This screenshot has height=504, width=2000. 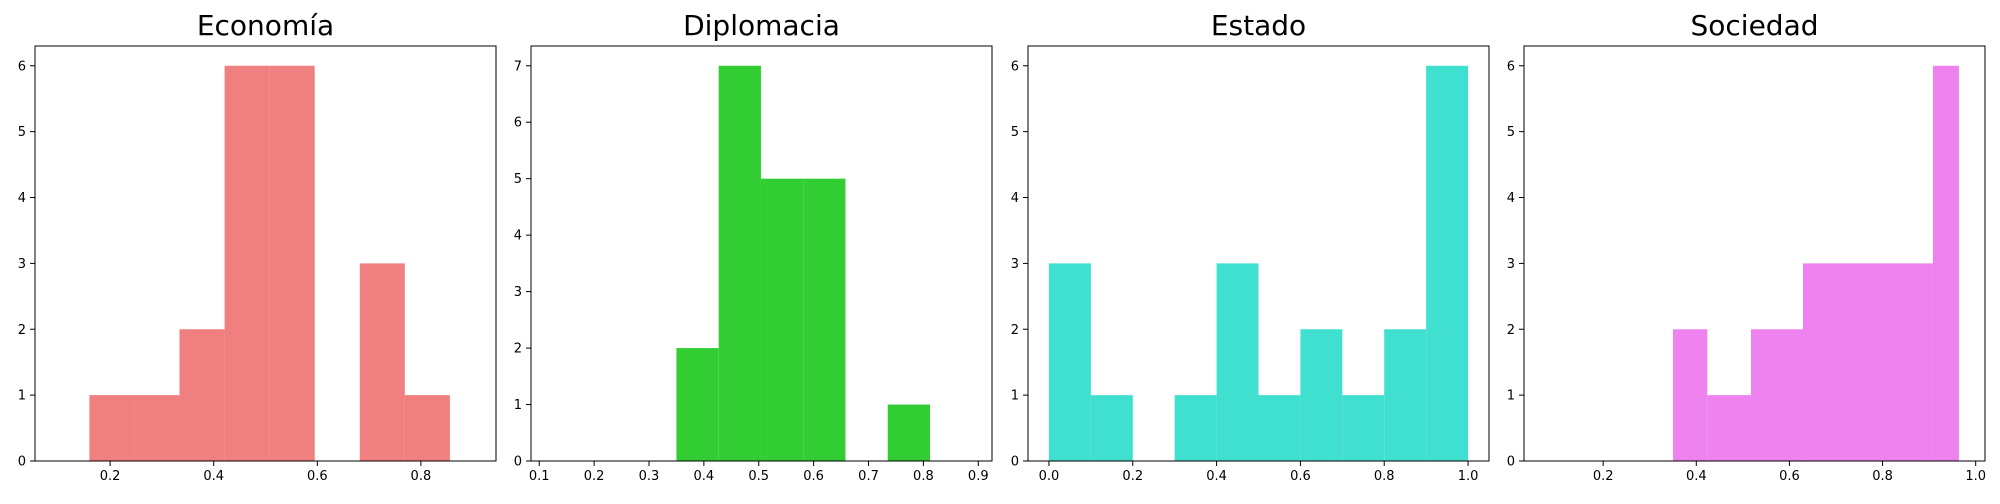 I want to click on x-tick-label: 0.1, so click(x=539, y=476).